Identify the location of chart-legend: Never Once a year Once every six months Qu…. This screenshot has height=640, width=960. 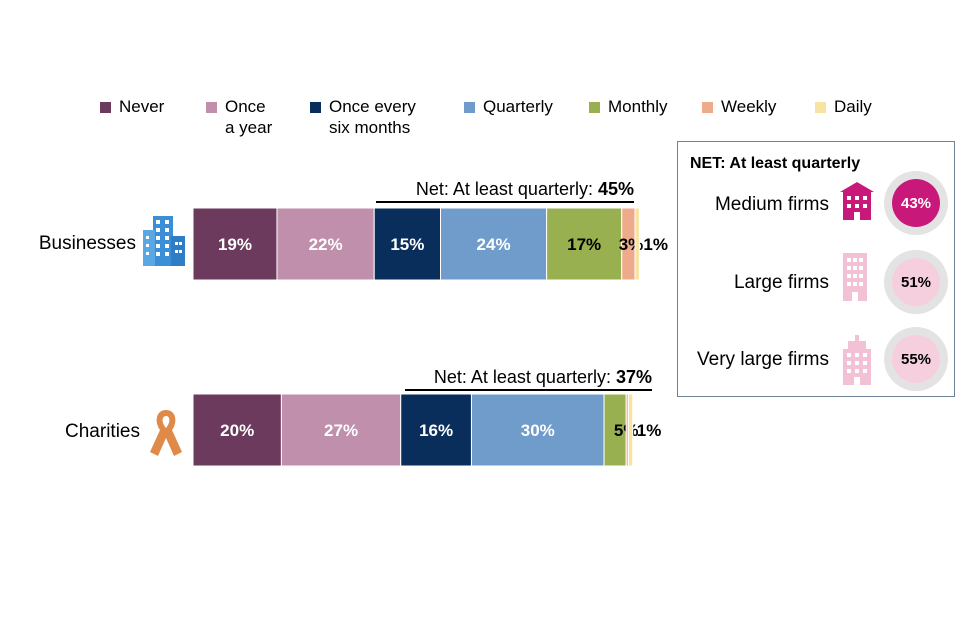
(480, 121).